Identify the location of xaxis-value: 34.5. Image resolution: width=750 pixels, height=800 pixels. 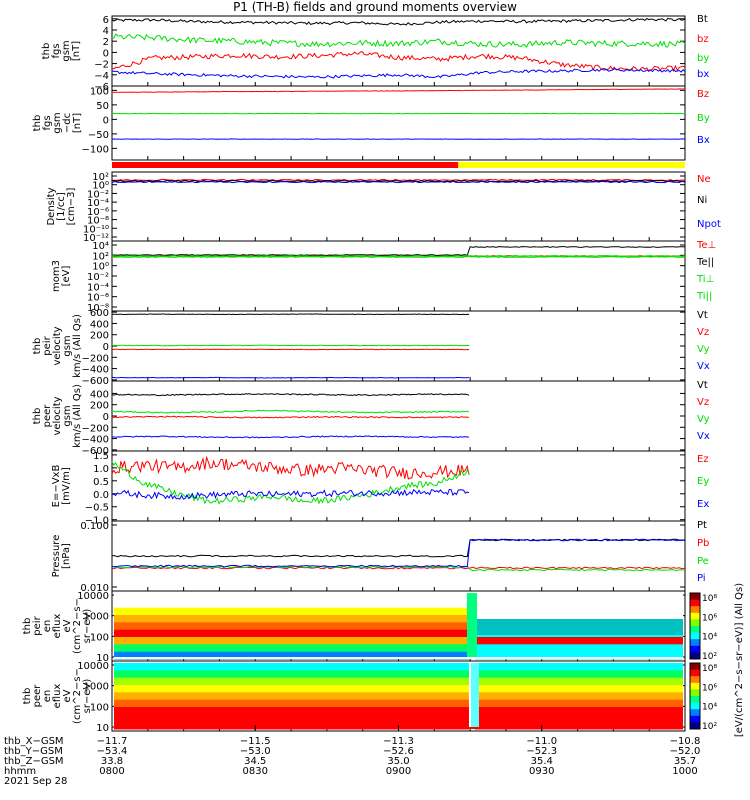
(255, 761).